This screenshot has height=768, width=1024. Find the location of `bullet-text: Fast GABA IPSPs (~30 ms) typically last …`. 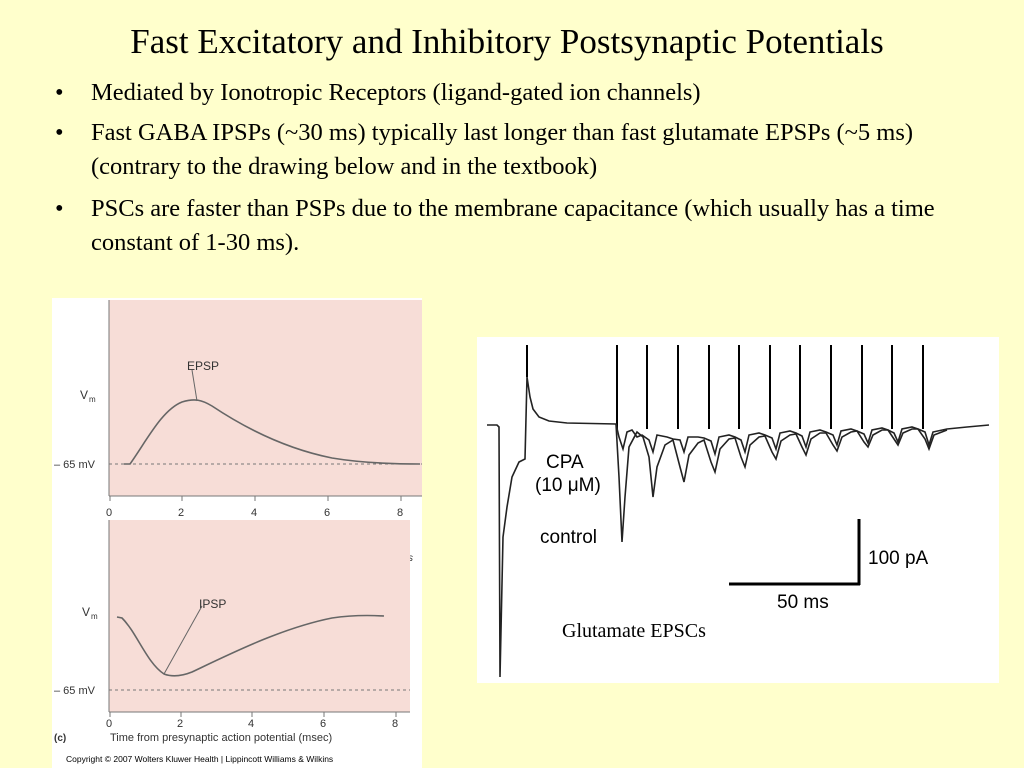

bullet-text: Fast GABA IPSPs (~30 ms) typically last … is located at coordinates (502, 149).